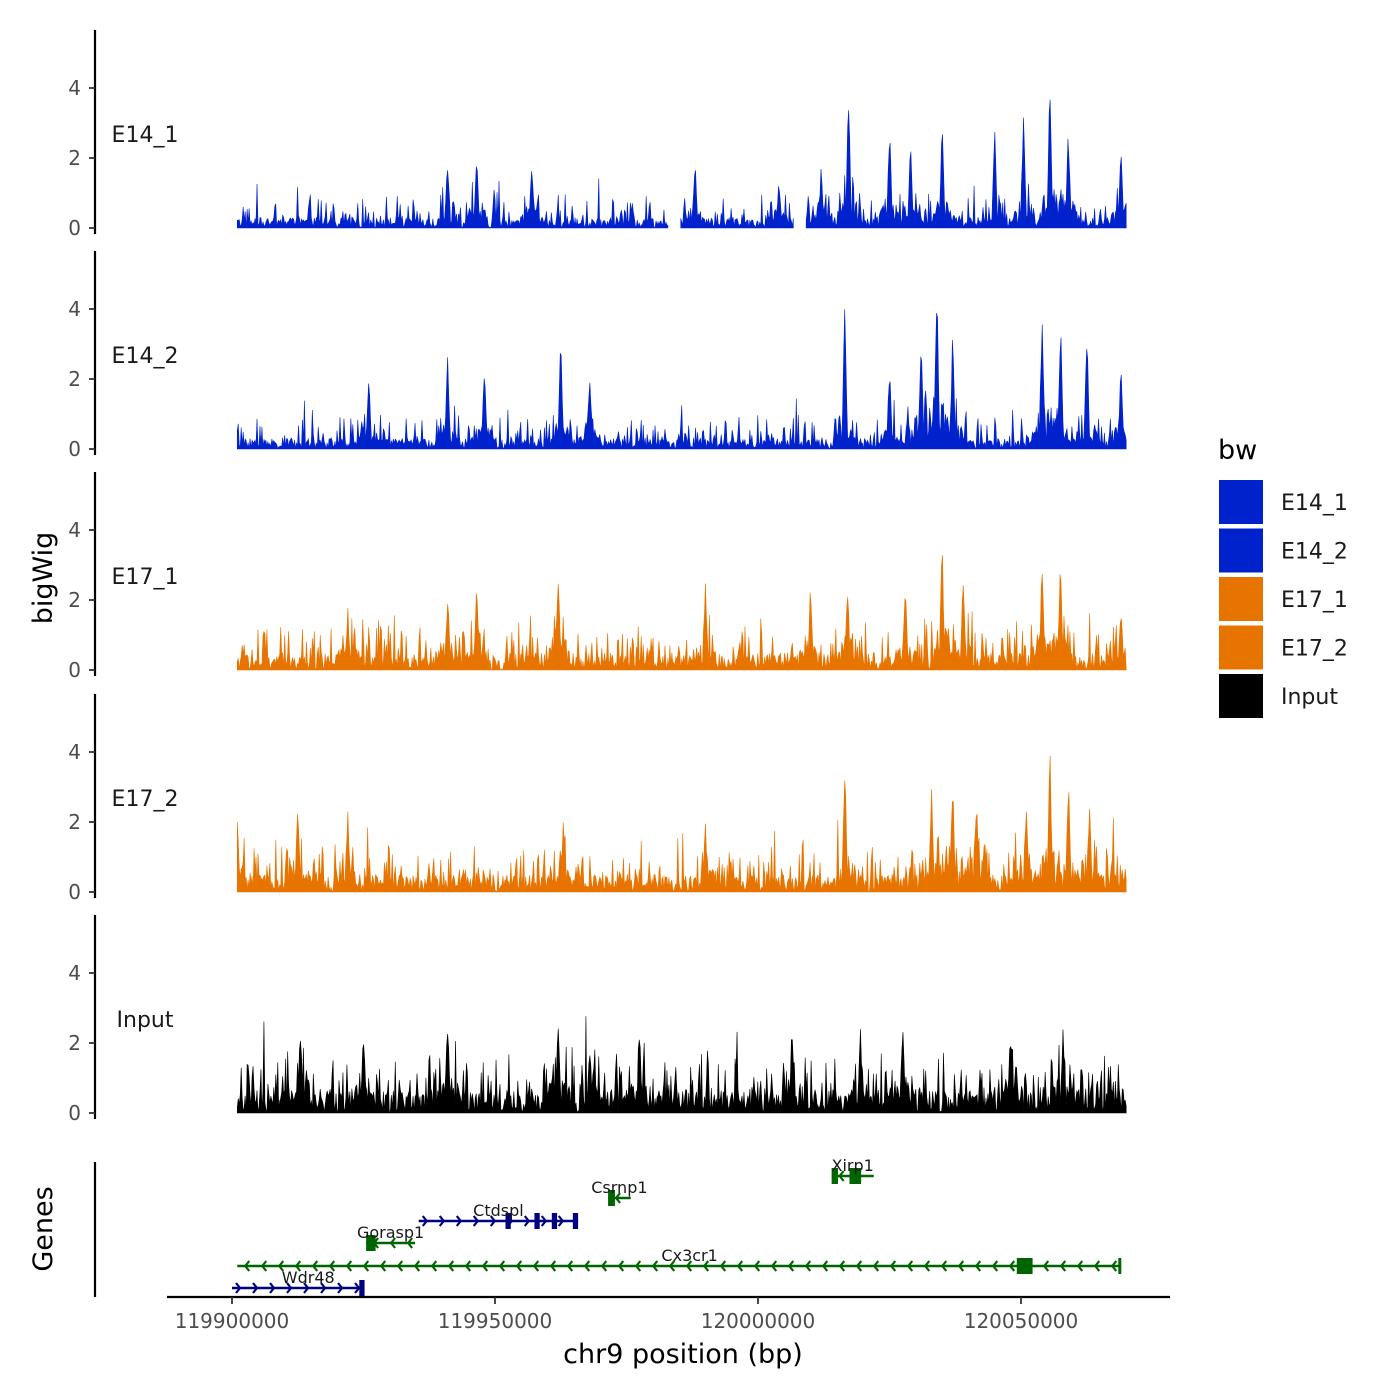 This screenshot has height=1400, width=1400. I want to click on gene-cx3cr1: Cx3cr1, so click(679, 1260).